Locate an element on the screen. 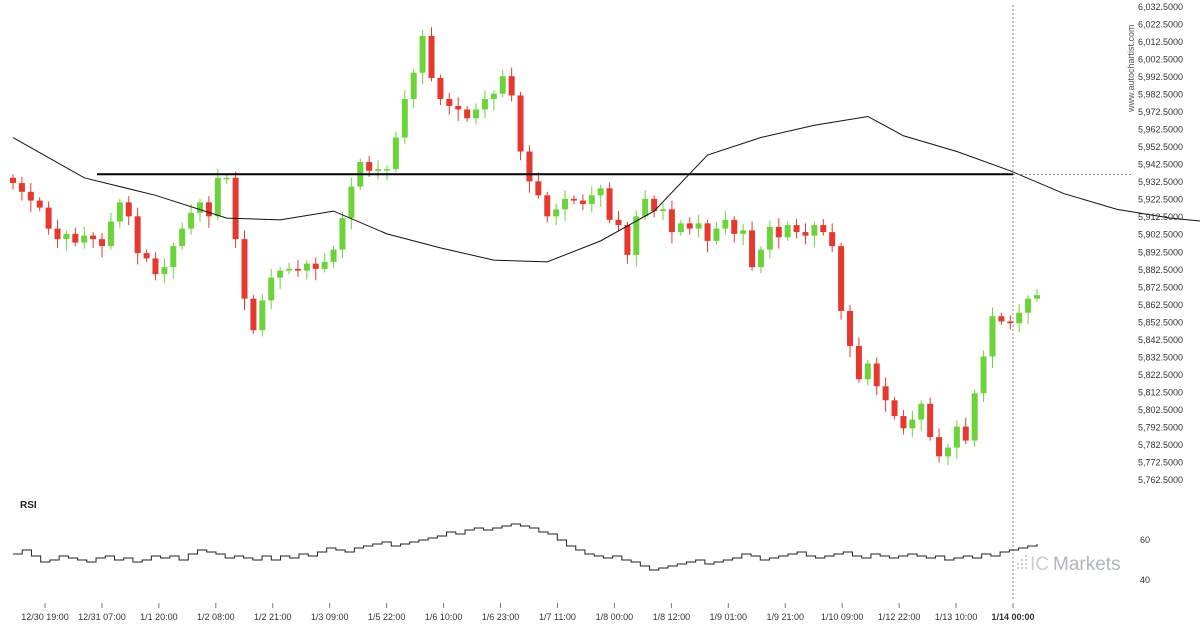  price-tick-label: 5,902.5000 is located at coordinates (1160, 235).